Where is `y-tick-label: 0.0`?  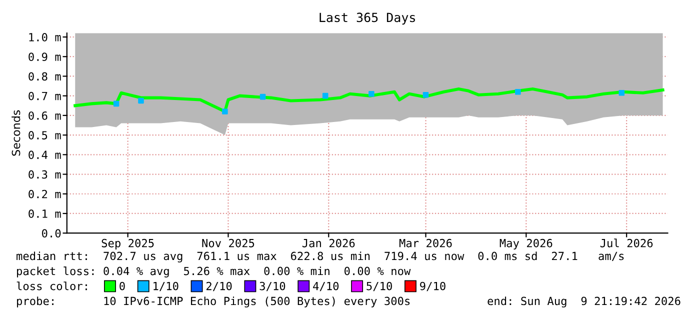
y-tick-label: 0.0 is located at coordinates (51, 233).